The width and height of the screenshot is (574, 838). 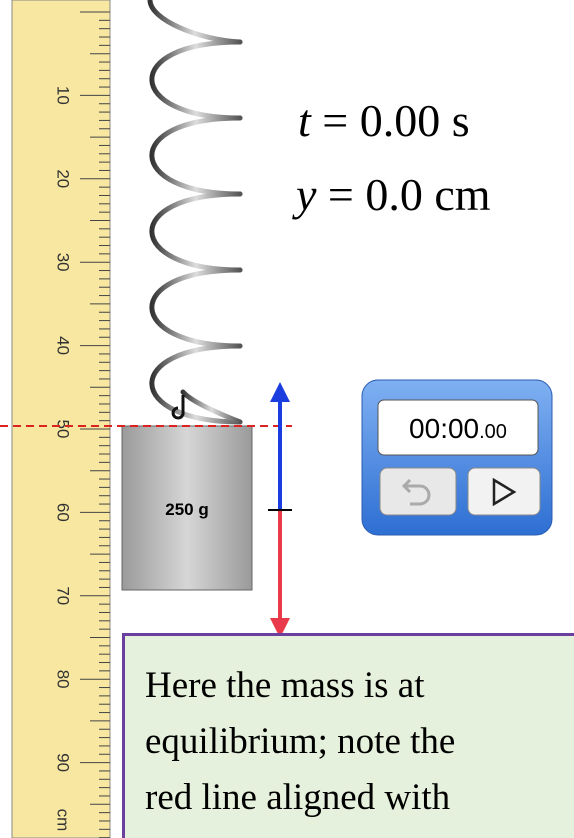 I want to click on play-icon, so click(x=504, y=492).